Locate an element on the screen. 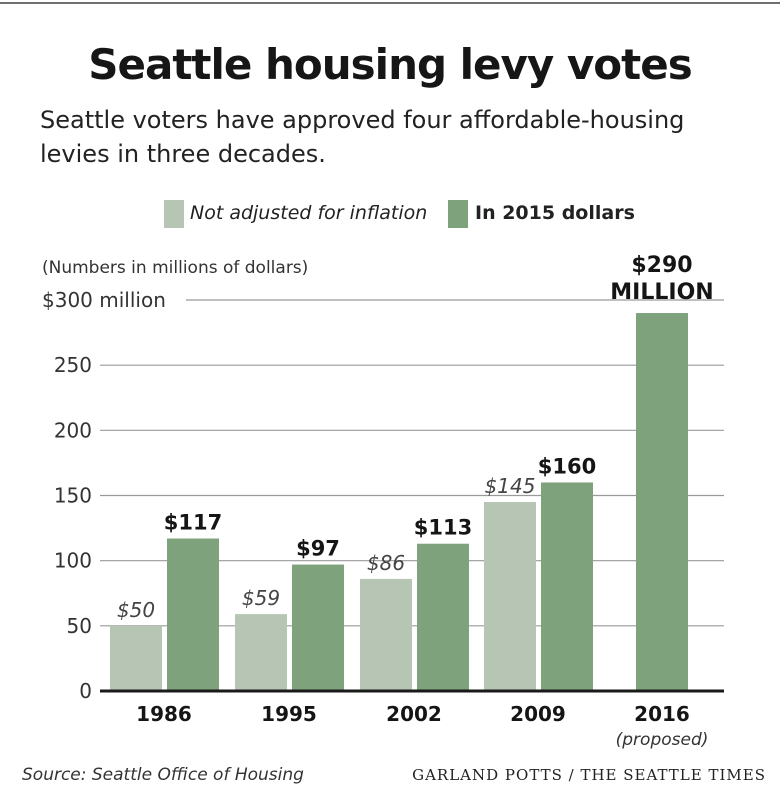 This screenshot has width=780, height=789. data-label-nominal-1986: $50 is located at coordinates (136, 610).